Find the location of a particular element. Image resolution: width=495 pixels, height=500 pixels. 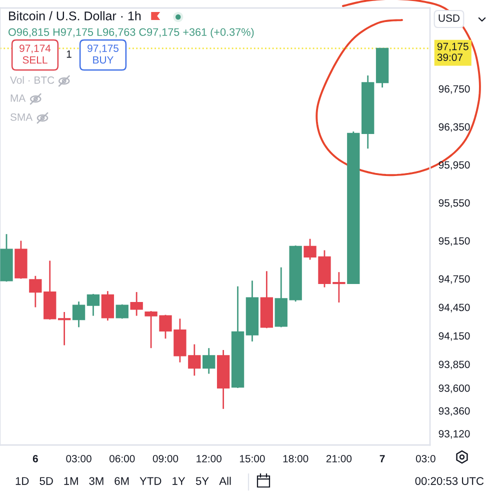

text: 5Y is located at coordinates (202, 481).